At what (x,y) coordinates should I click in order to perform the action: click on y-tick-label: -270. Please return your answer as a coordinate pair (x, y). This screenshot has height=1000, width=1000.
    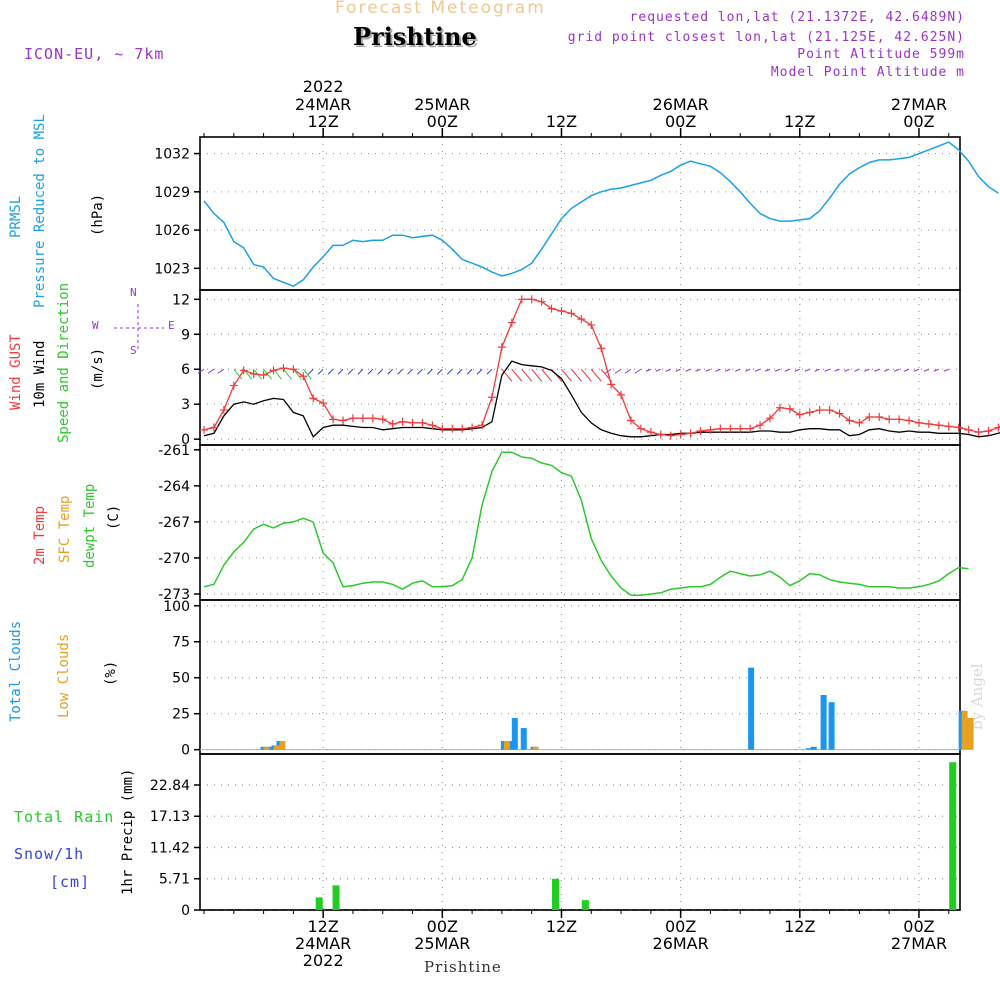
    Looking at the image, I should click on (174, 559).